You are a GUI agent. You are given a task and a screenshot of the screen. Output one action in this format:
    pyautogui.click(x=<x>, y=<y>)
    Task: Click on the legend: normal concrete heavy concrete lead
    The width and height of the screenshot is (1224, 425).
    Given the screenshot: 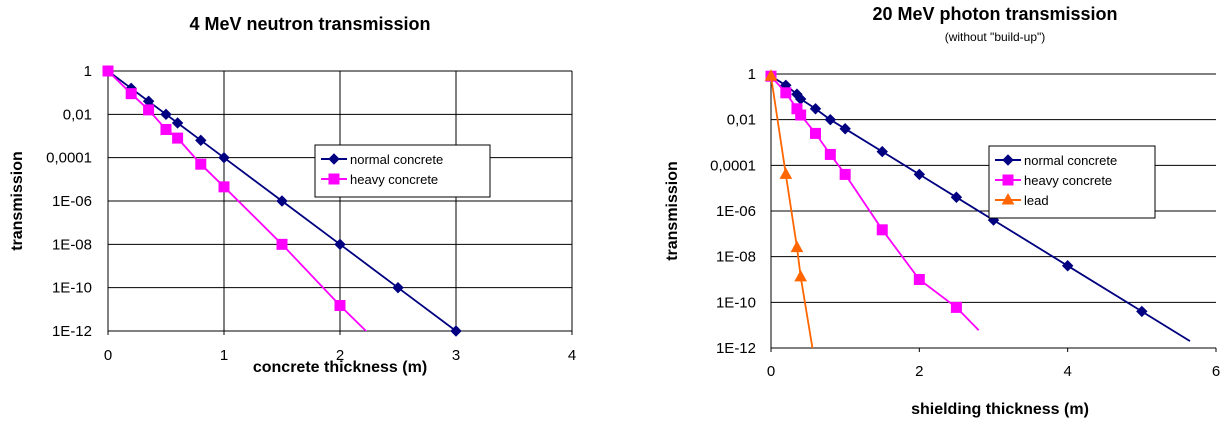 What is the action you would take?
    pyautogui.click(x=1072, y=182)
    